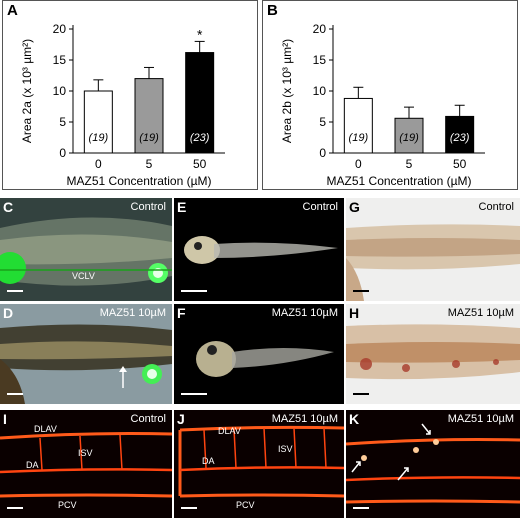  I want to click on photo-e-image, so click(261, 250).